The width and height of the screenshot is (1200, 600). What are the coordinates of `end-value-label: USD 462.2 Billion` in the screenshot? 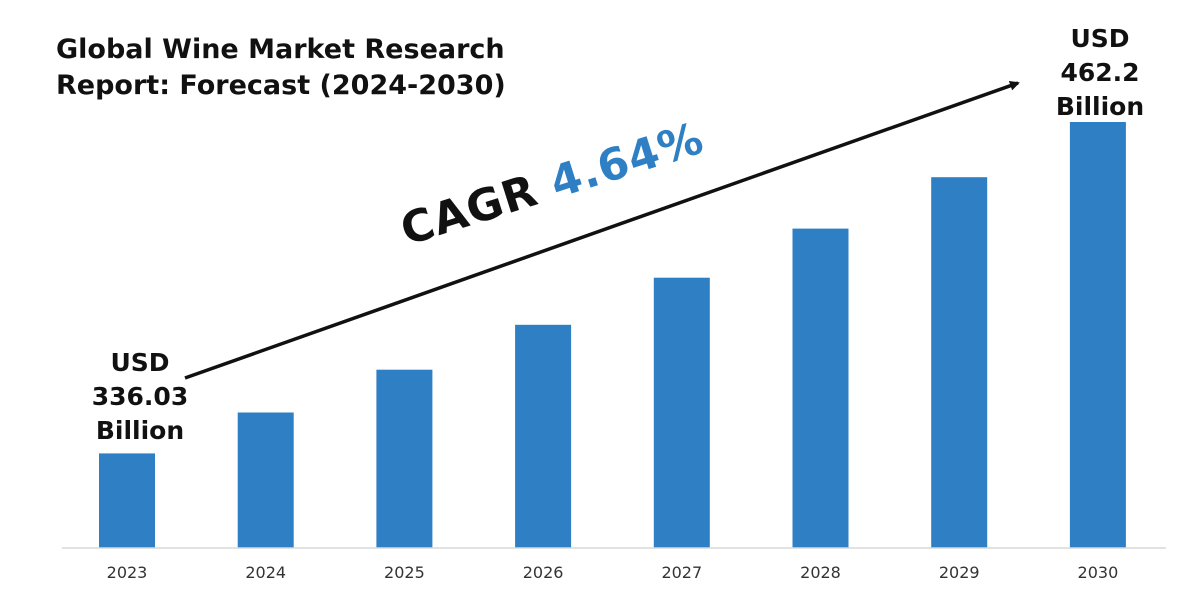 It's located at (1100, 73).